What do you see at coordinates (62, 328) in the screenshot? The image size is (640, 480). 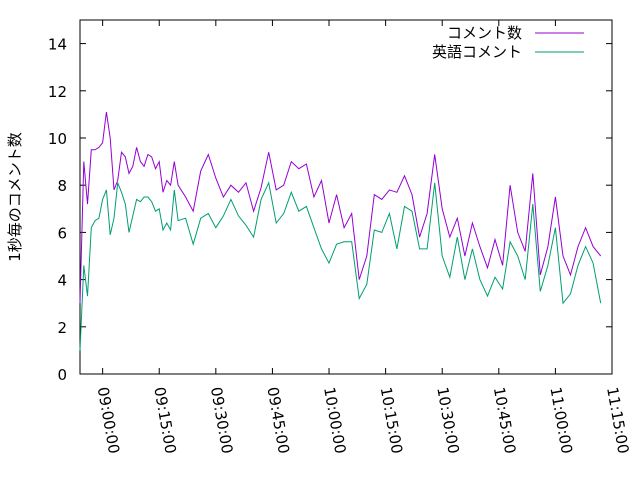 I see `y-tick-label: 2` at bounding box center [62, 328].